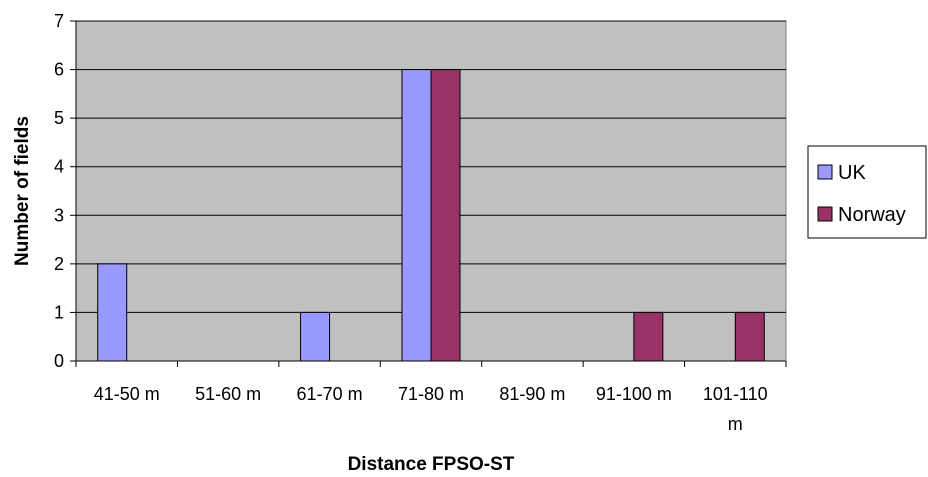 The image size is (928, 477). I want to click on y-tick-label: 2, so click(59, 264).